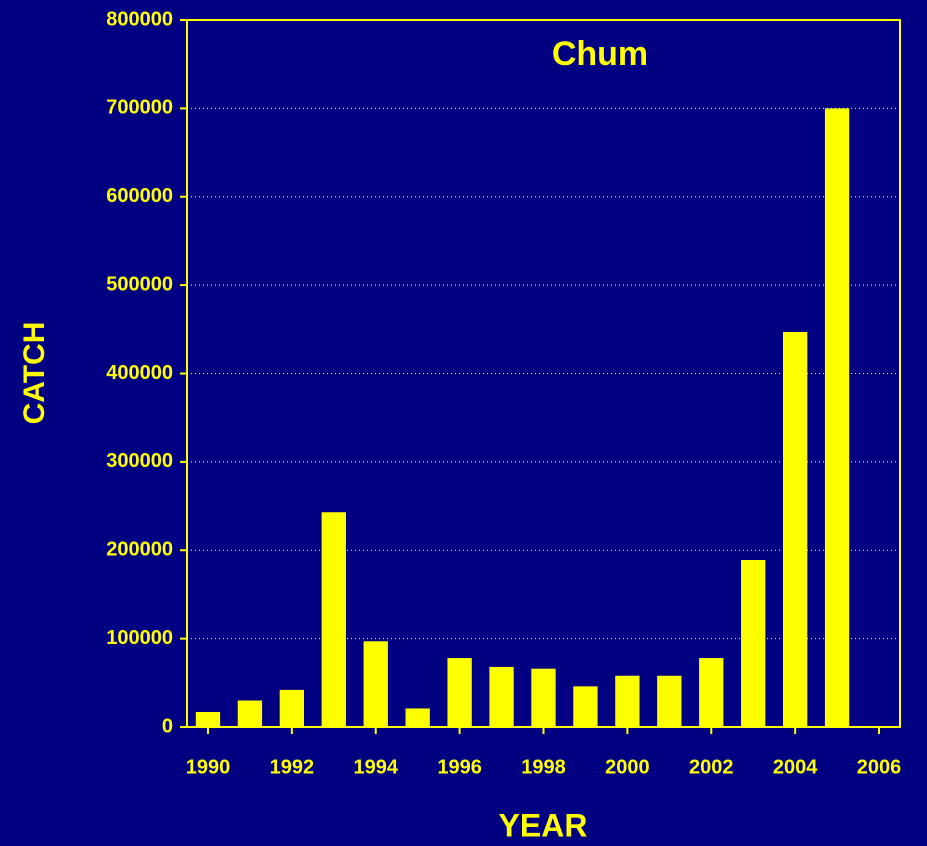 This screenshot has width=927, height=846. I want to click on y-axis-label: CATCH, so click(34, 373).